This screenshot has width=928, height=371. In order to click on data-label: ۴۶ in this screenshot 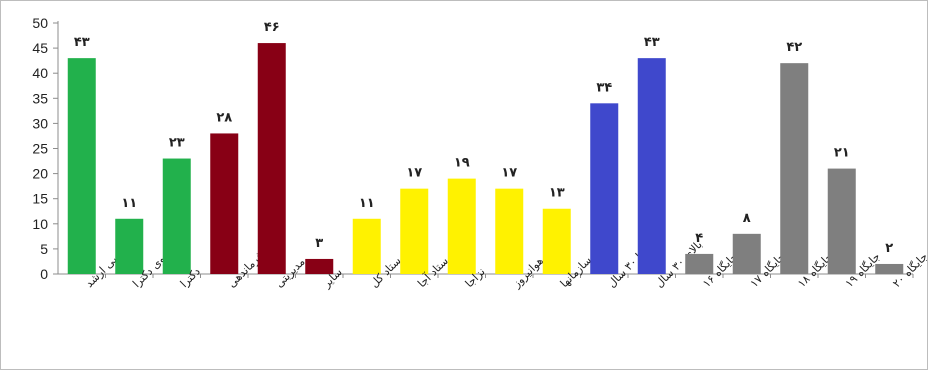, I will do `click(272, 27)`.